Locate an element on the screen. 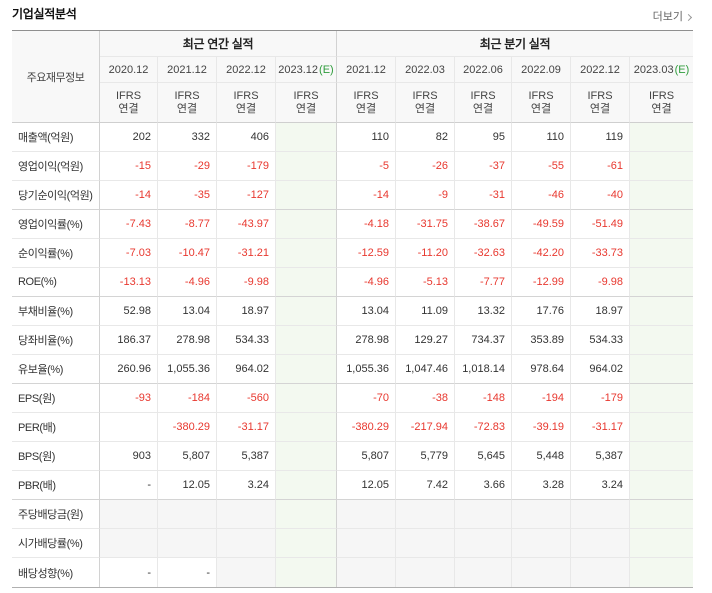  value-cell: 7.42 is located at coordinates (426, 485).